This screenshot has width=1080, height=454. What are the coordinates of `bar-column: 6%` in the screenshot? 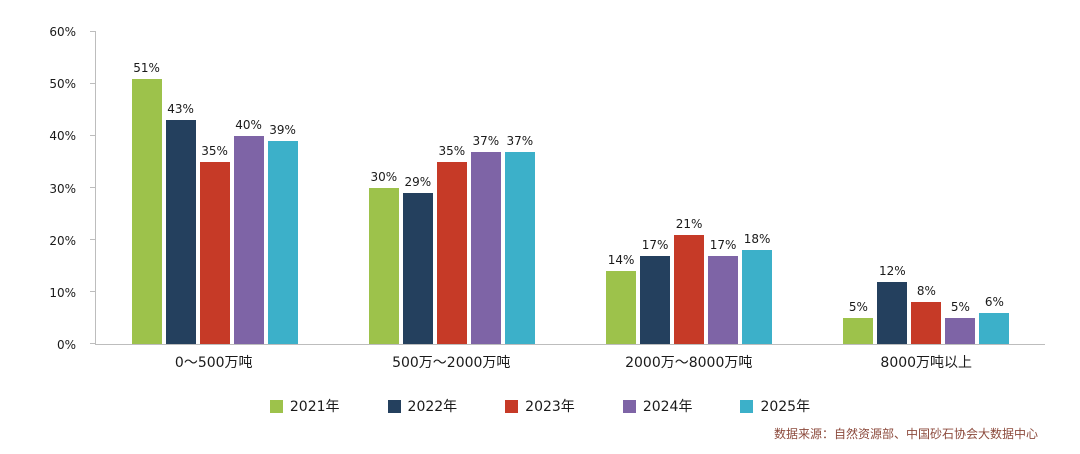 It's located at (994, 188).